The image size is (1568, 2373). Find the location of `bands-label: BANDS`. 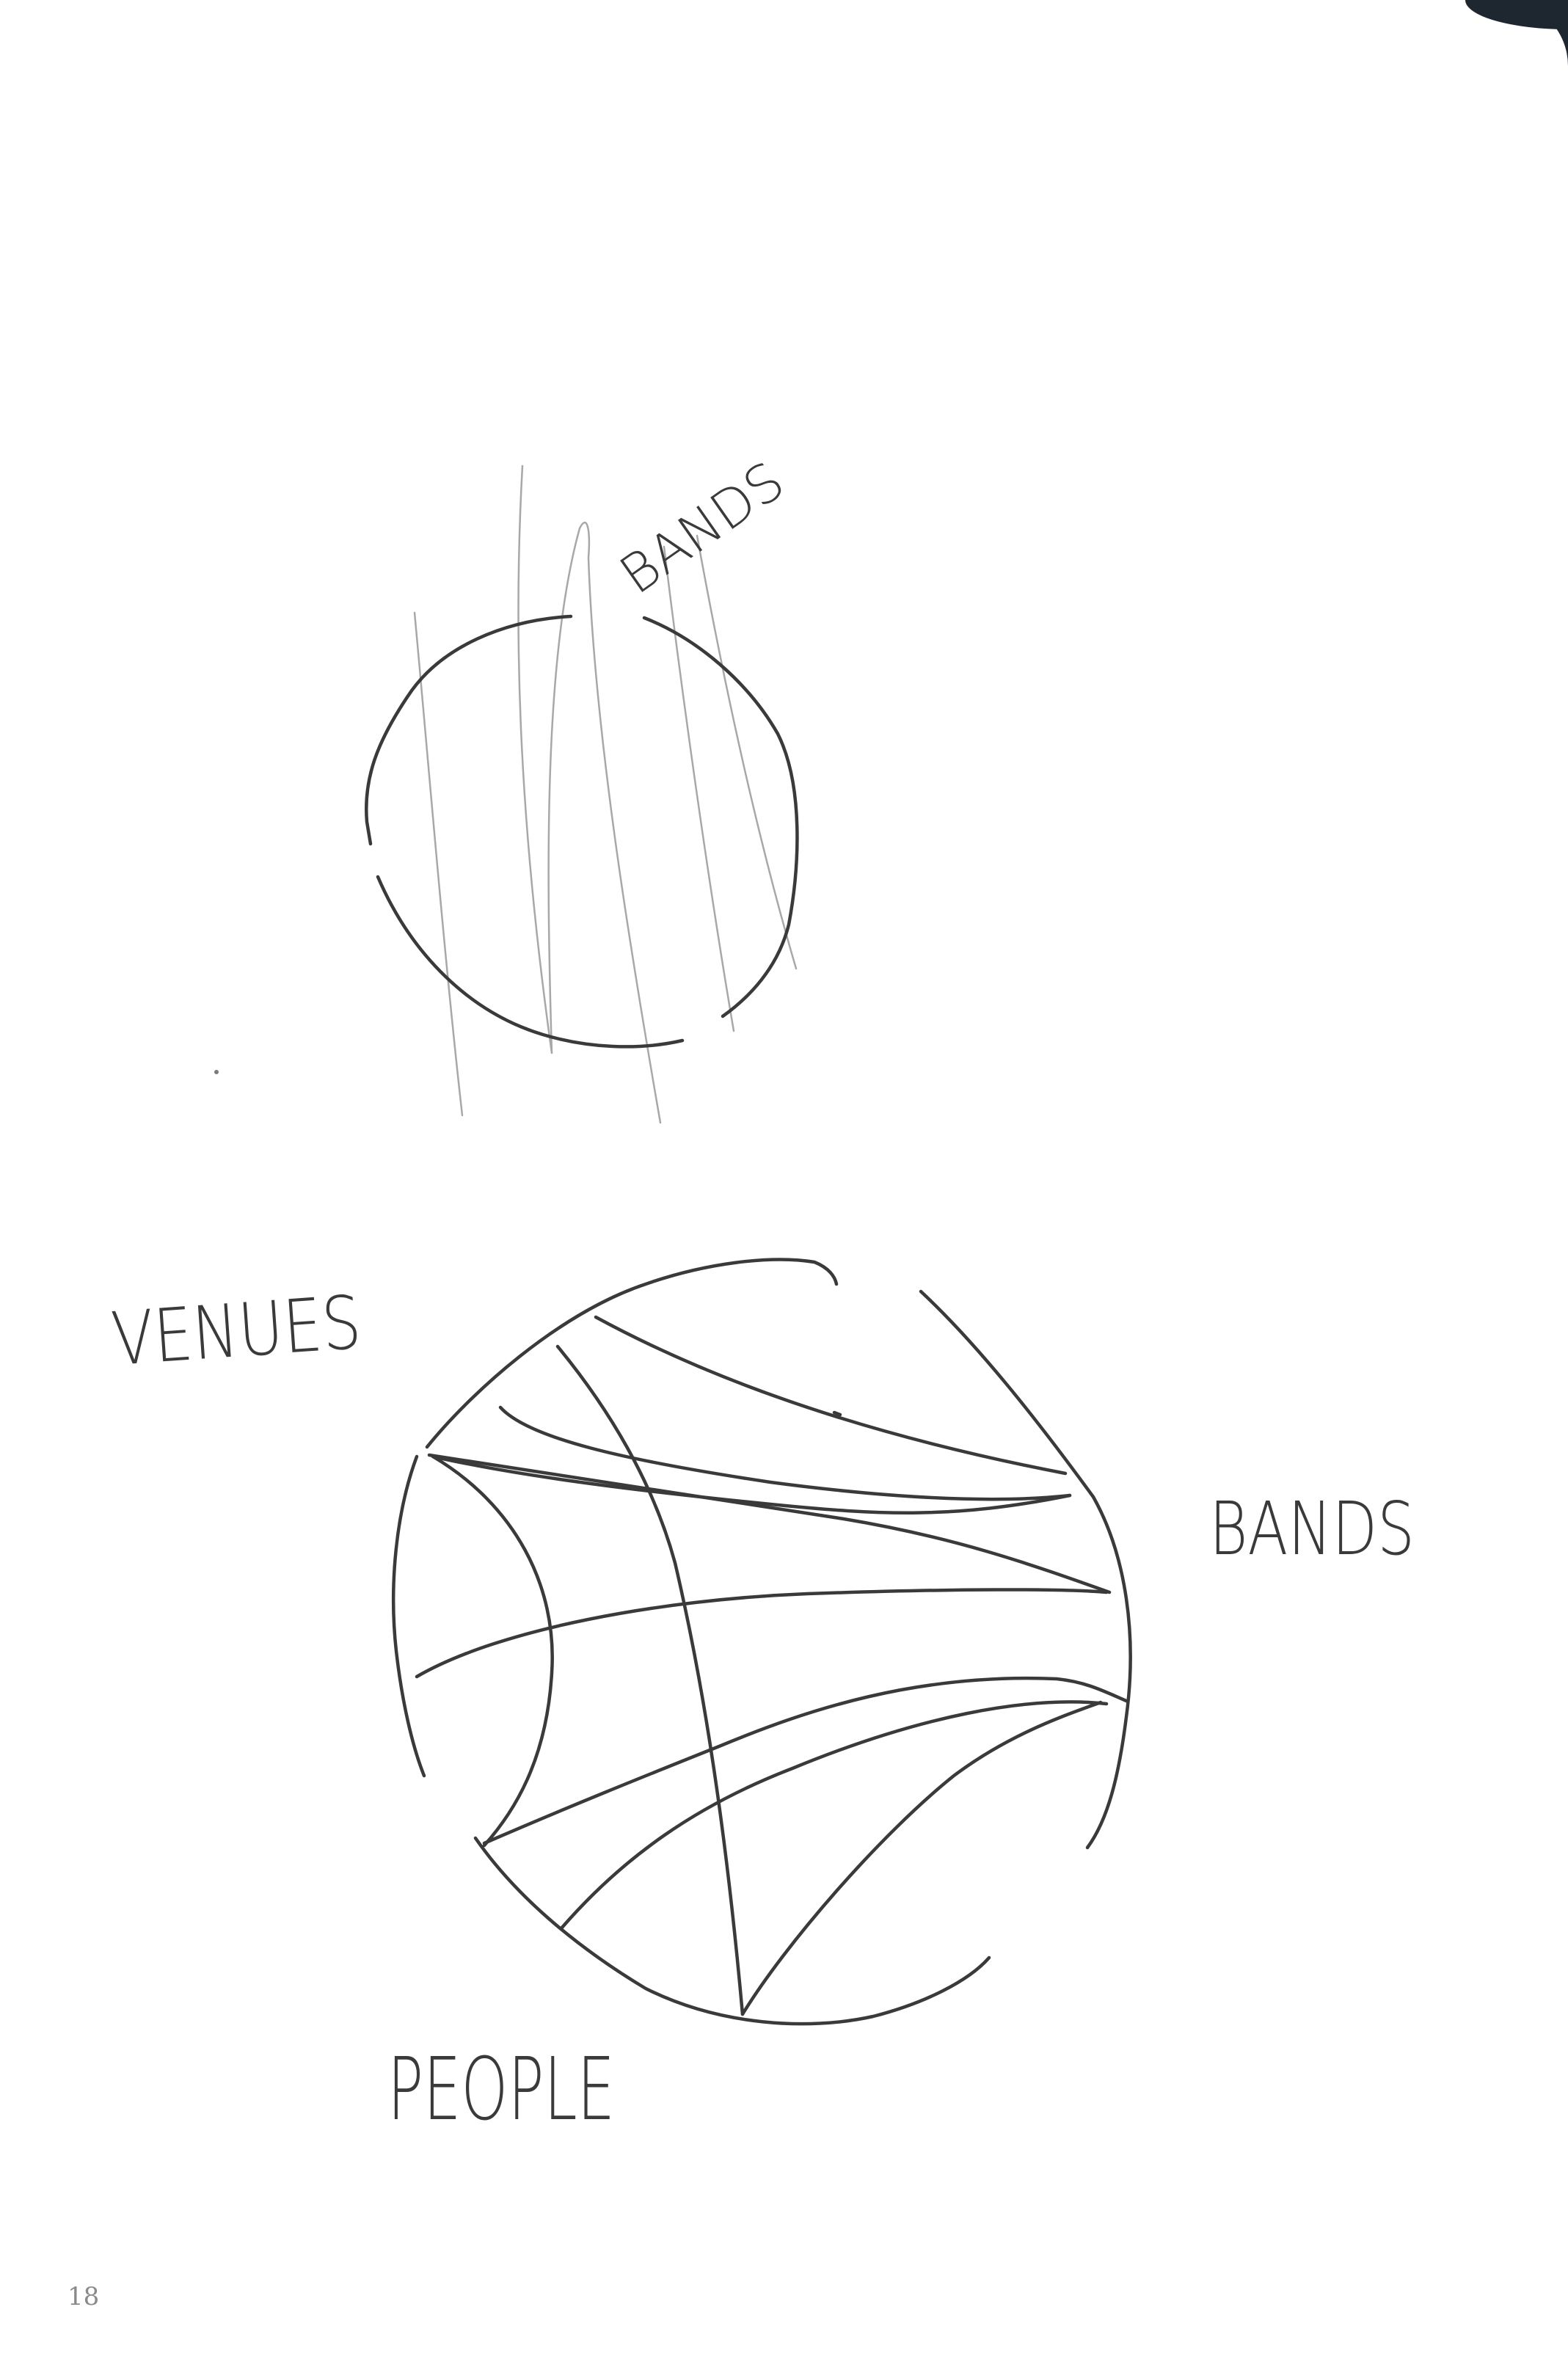

bands-label: BANDS is located at coordinates (1312, 1529).